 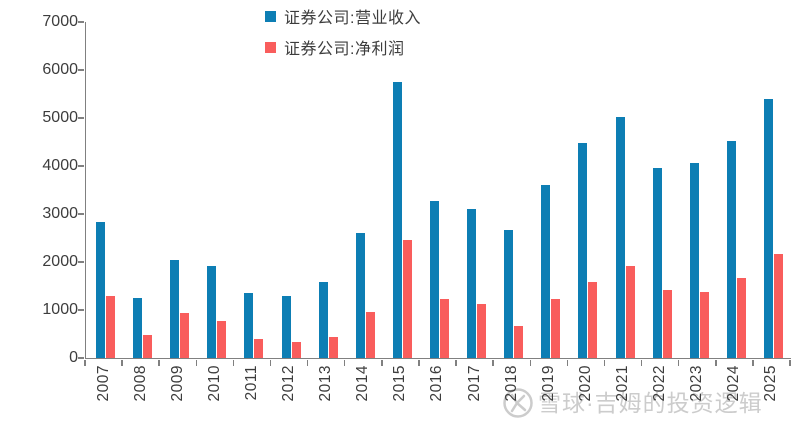 I want to click on bar-net-profit-2008, so click(x=148, y=346).